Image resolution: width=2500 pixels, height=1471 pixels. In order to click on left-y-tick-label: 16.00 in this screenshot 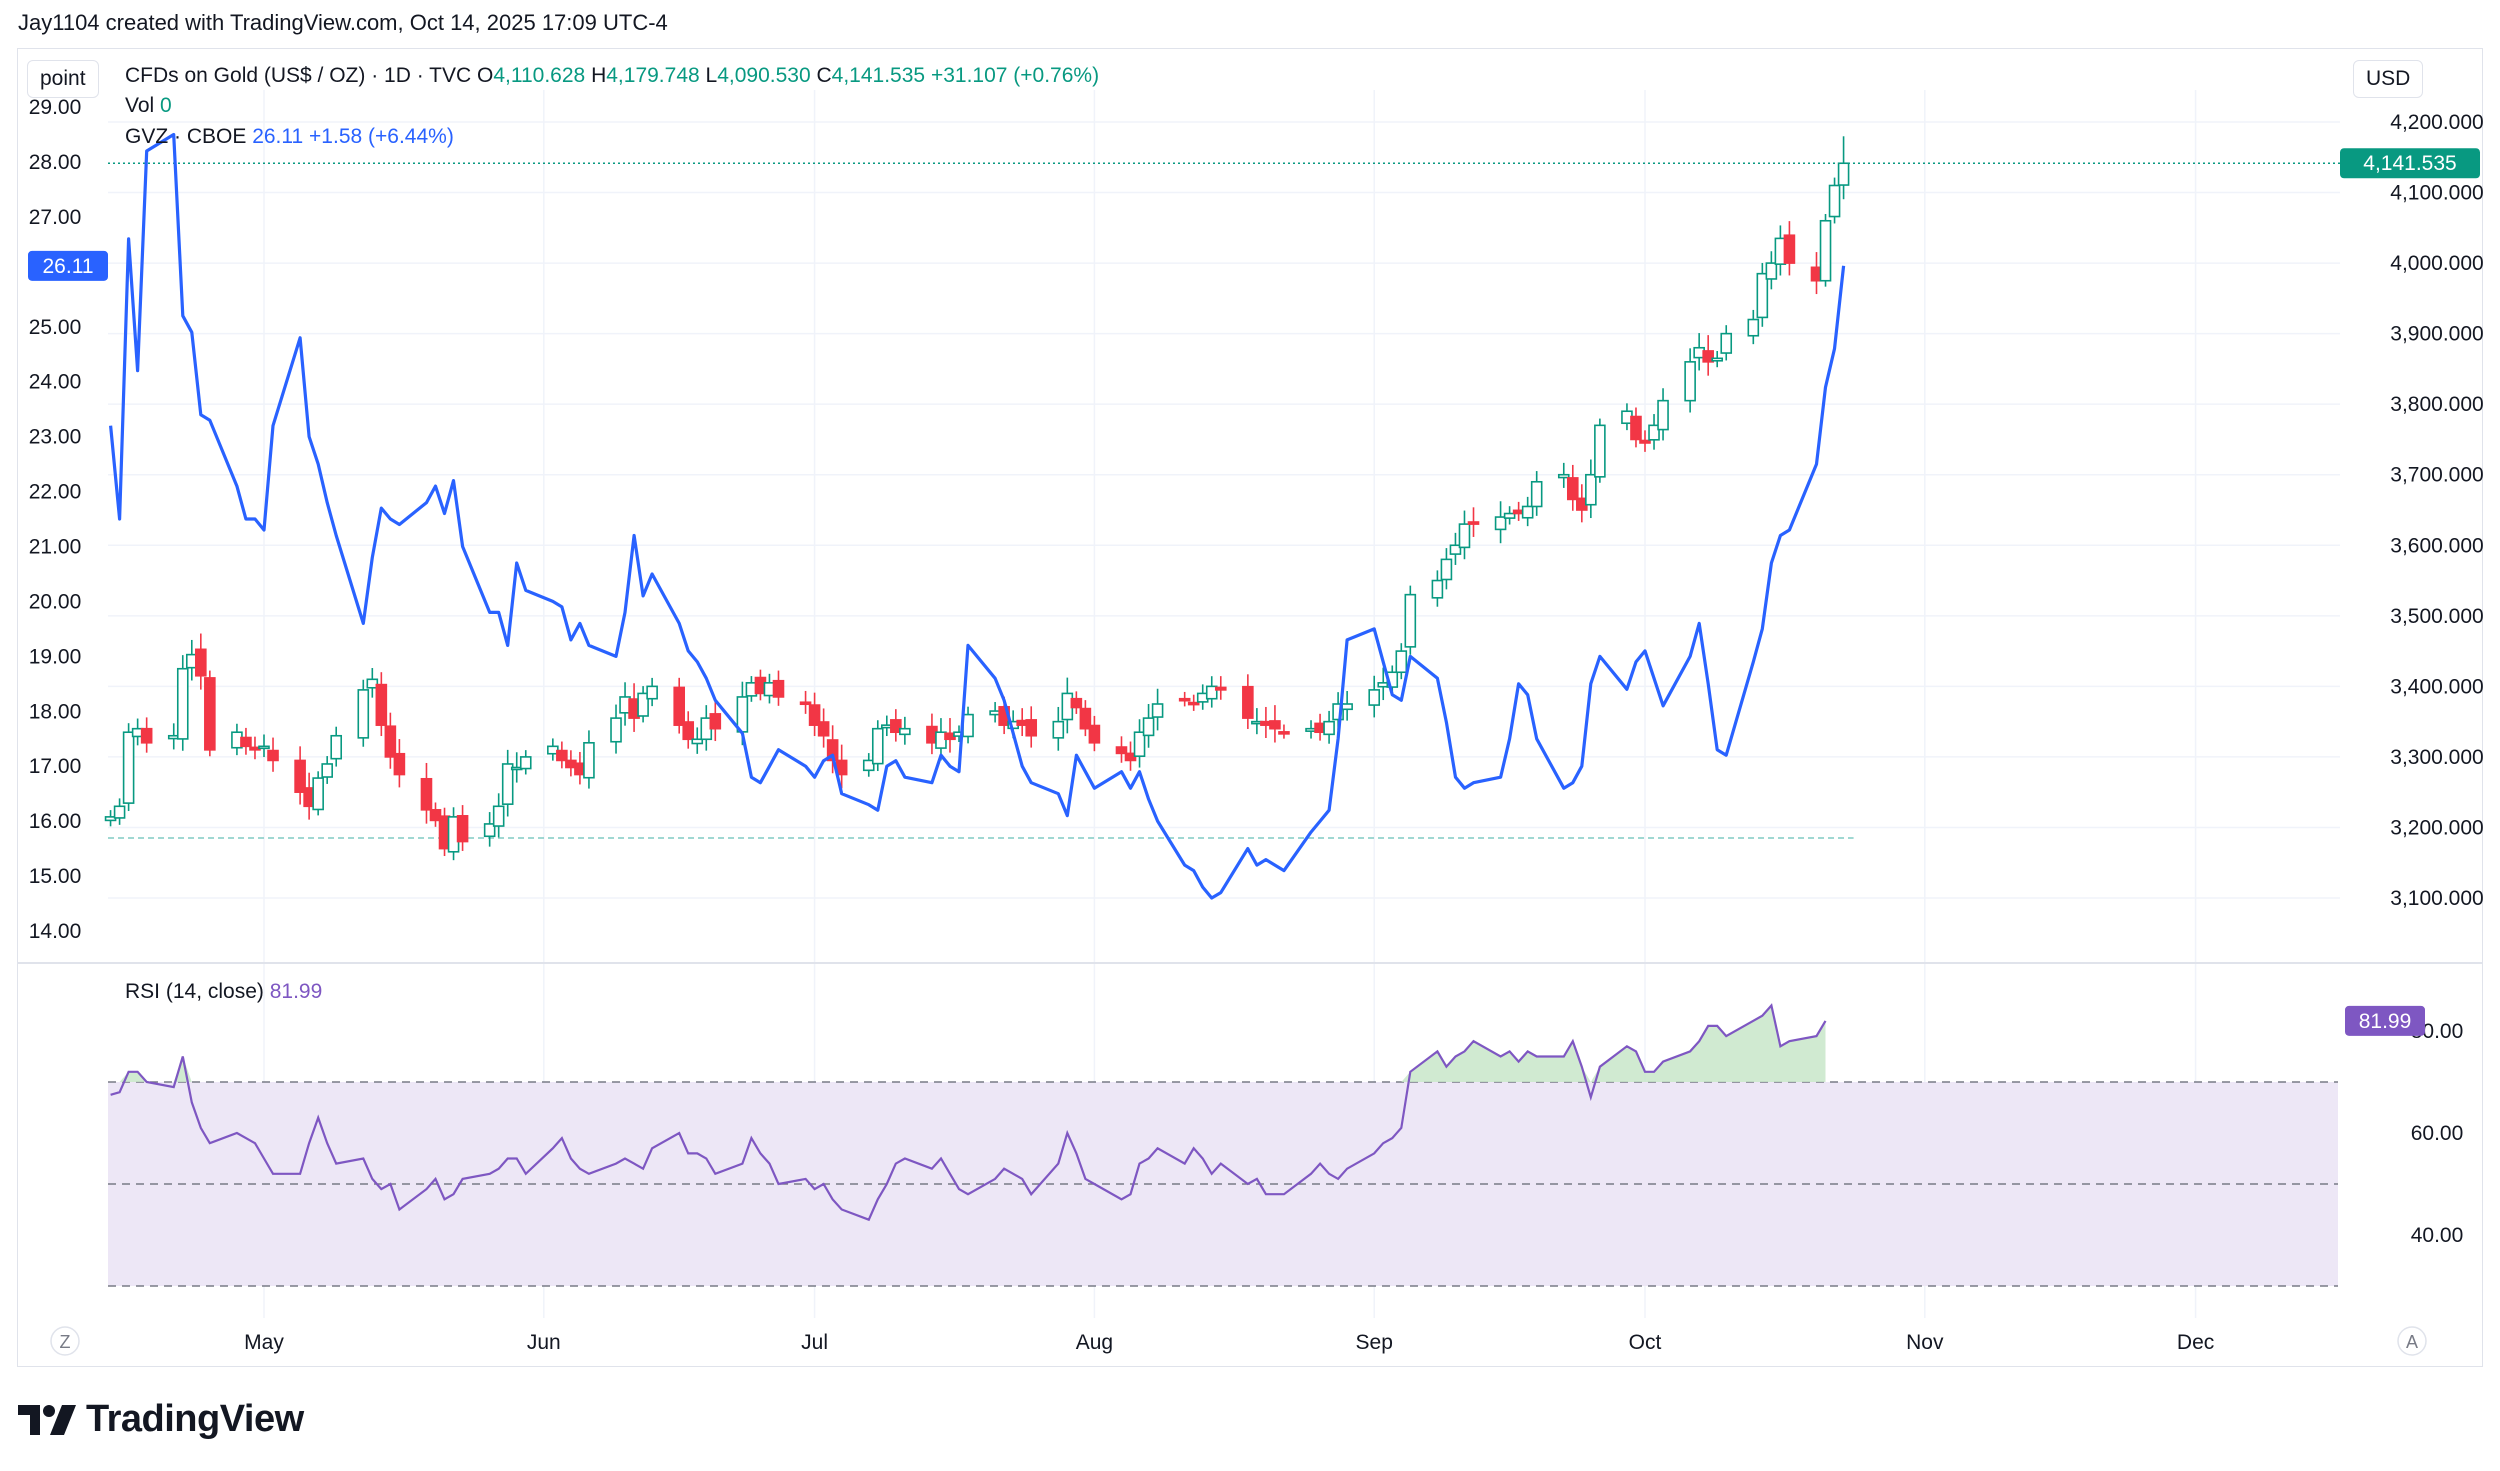, I will do `click(55, 821)`.